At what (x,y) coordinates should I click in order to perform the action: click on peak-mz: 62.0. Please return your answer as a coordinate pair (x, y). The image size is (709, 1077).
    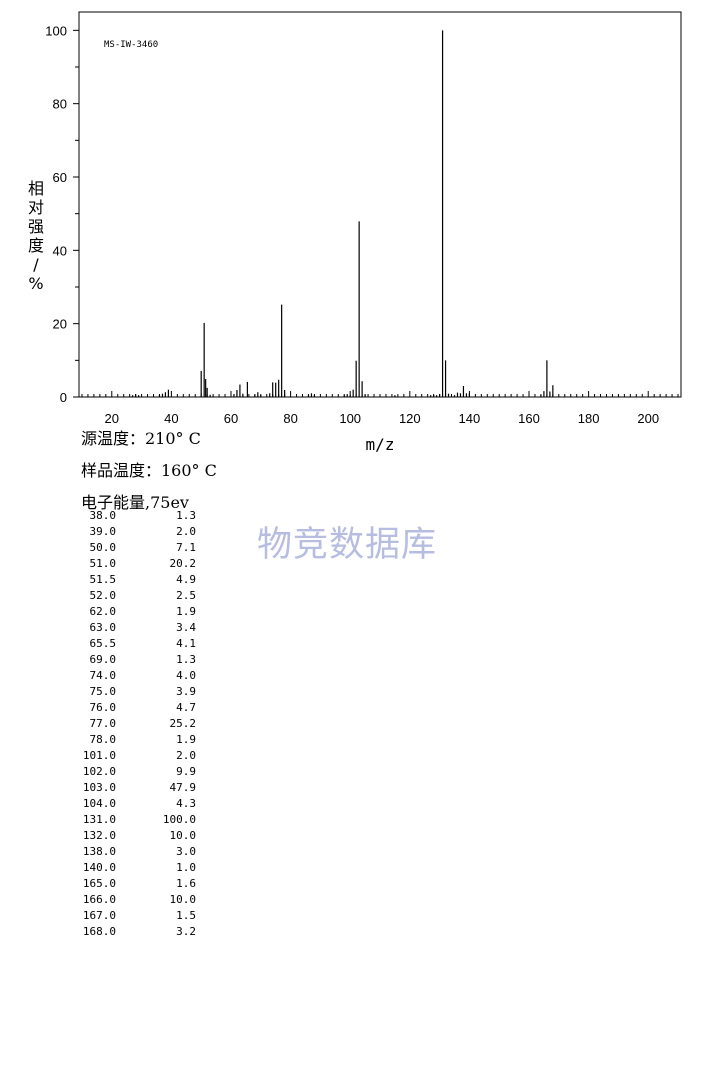
    Looking at the image, I should click on (103, 611).